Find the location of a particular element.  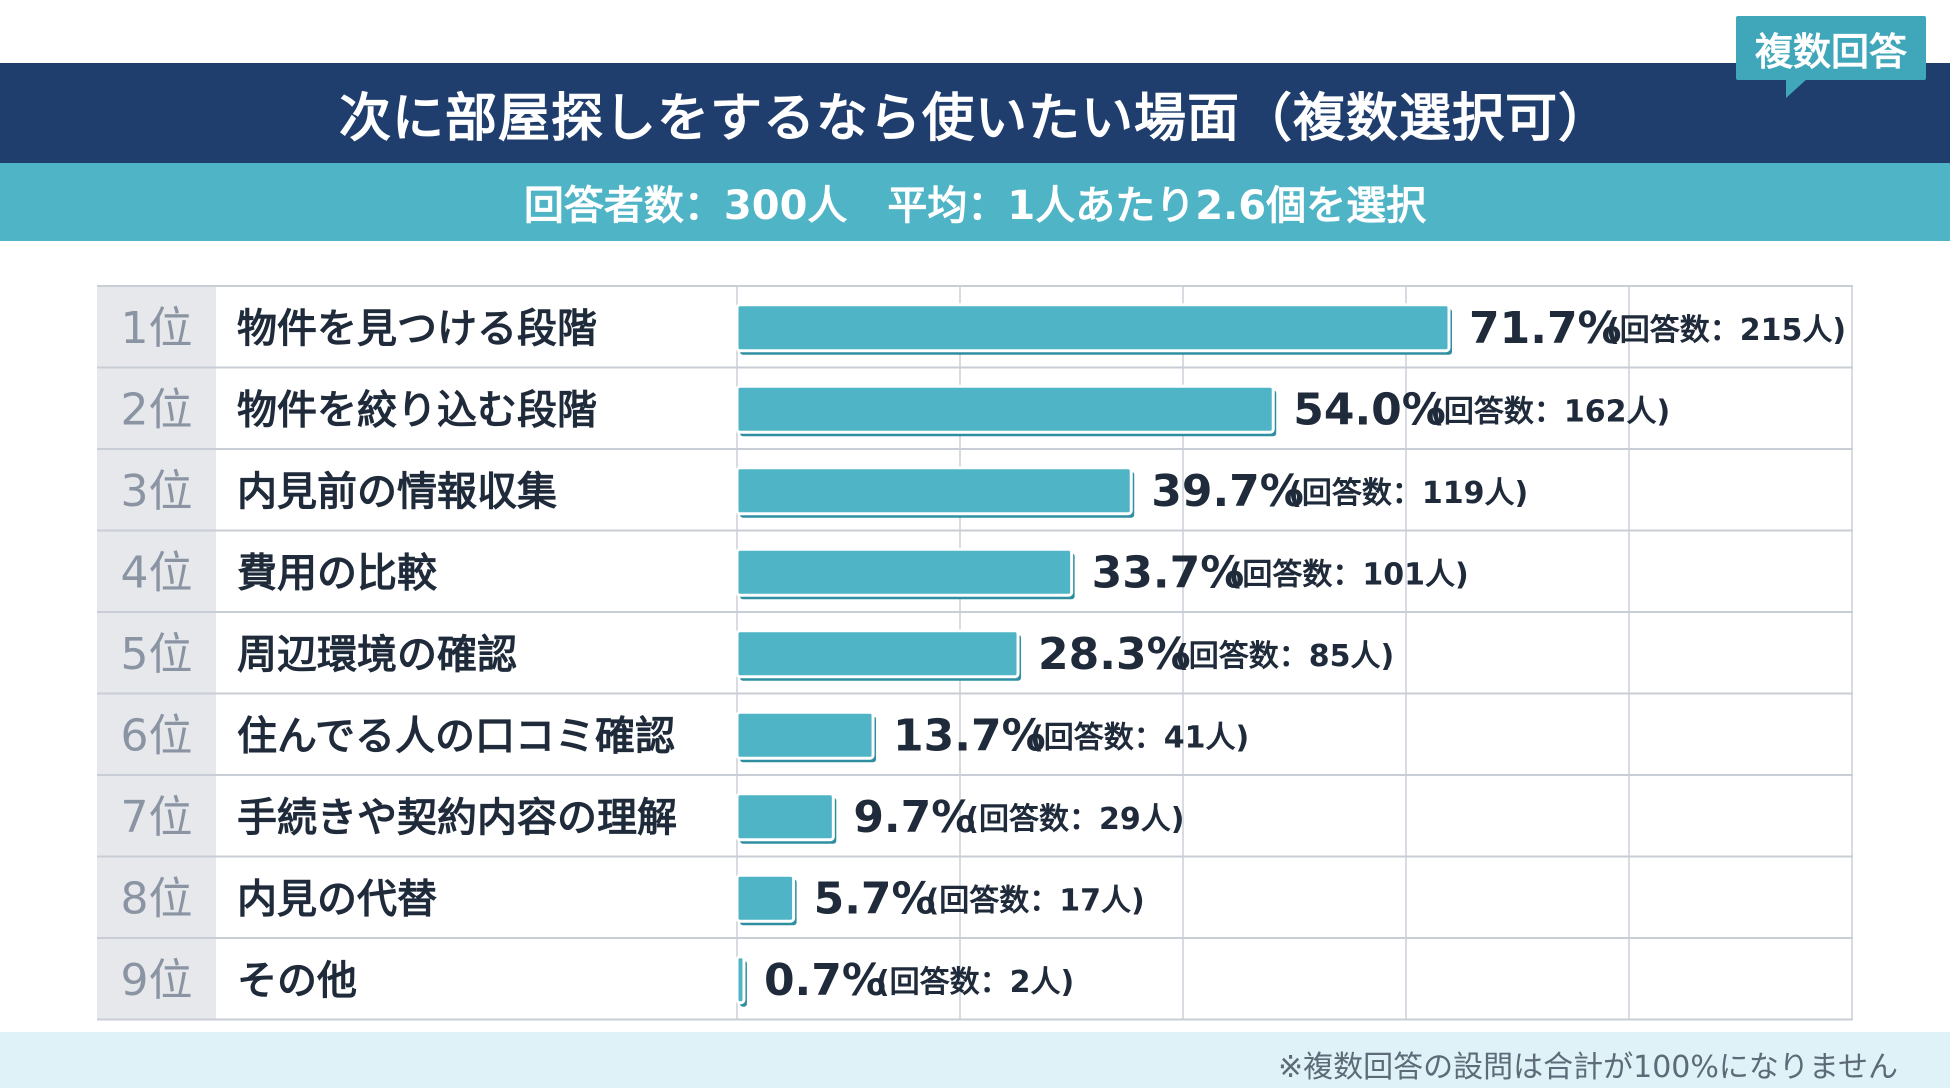

count-label: (回答数：101人) is located at coordinates (1349, 574).